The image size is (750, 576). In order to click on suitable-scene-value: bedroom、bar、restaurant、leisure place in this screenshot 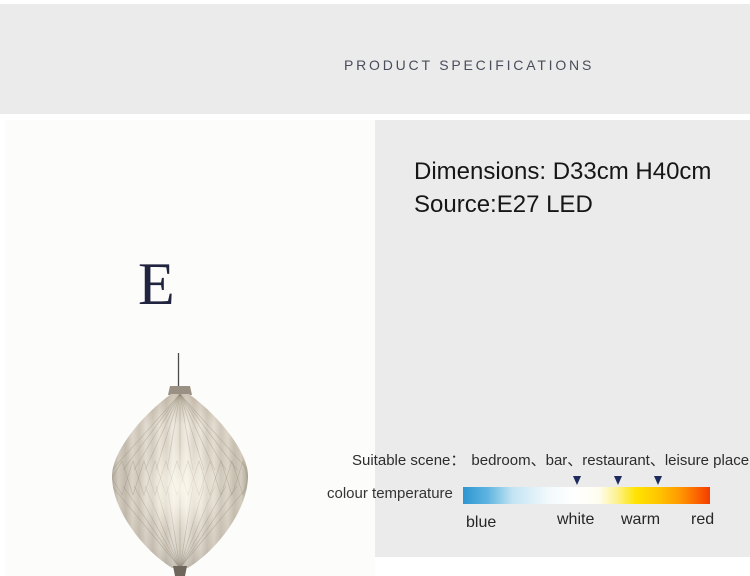, I will do `click(610, 460)`.